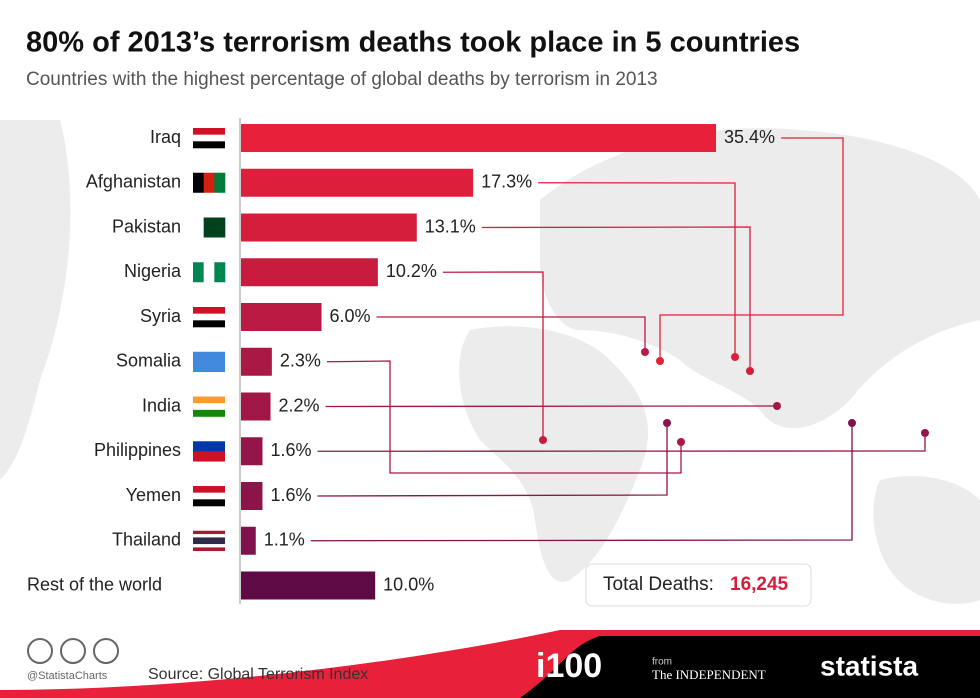 This screenshot has height=698, width=980. I want to click on brand-i100: i100, so click(569, 666).